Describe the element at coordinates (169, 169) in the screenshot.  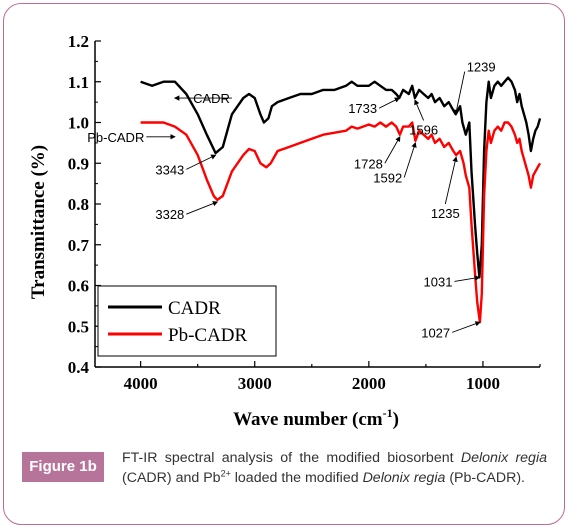
I see `annotation-label: 3343` at that location.